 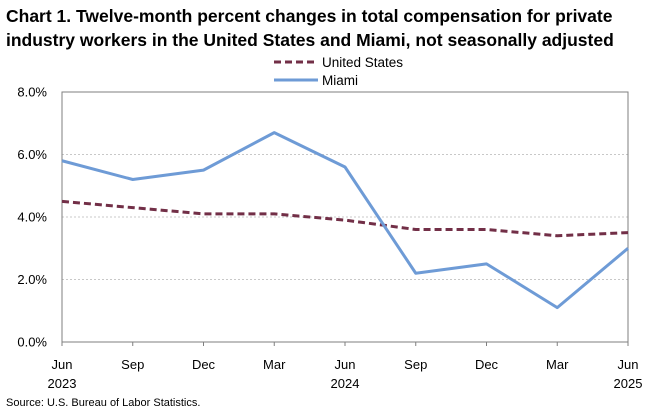 What do you see at coordinates (340, 80) in the screenshot?
I see `legend-label: Miami` at bounding box center [340, 80].